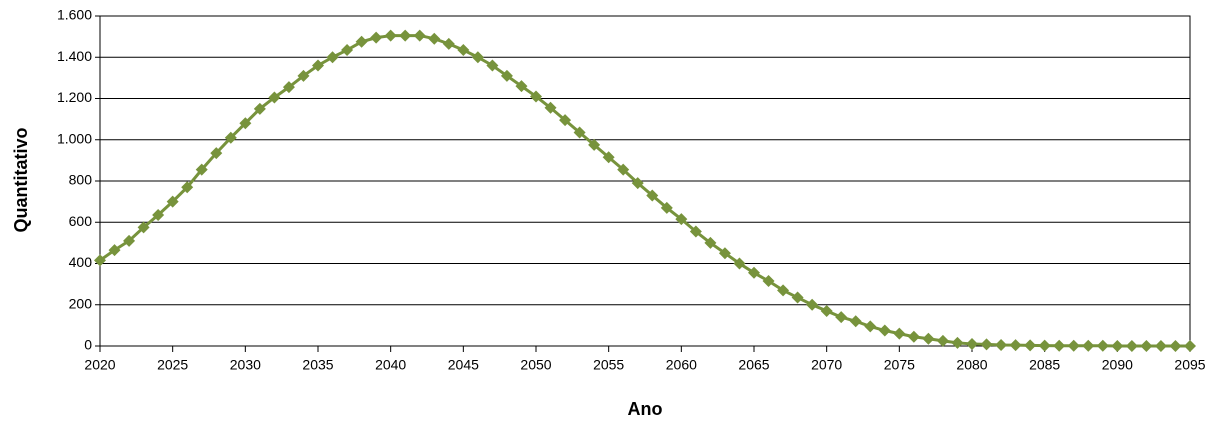 This screenshot has width=1214, height=423. What do you see at coordinates (81, 180) in the screenshot?
I see `y-tick-label: 800` at bounding box center [81, 180].